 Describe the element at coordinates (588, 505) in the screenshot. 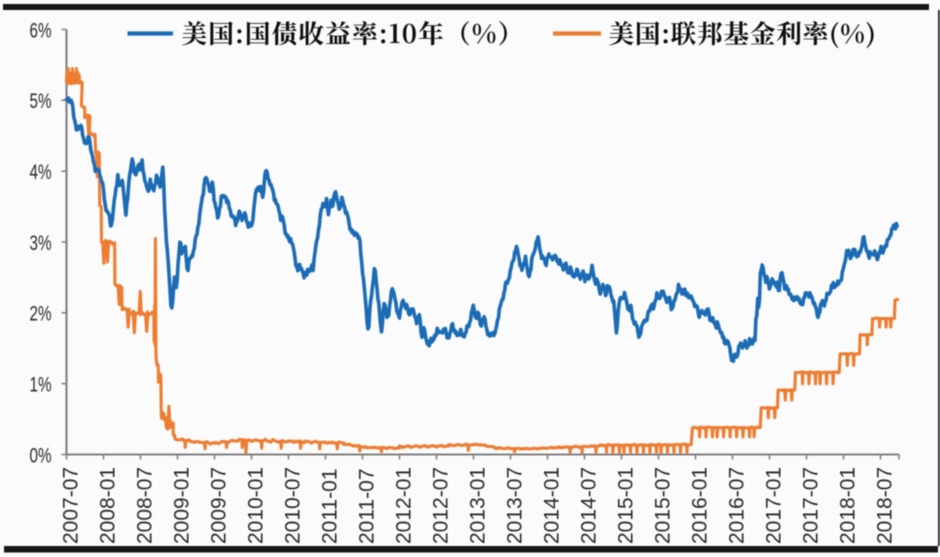

I see `svg-text: 2014-07` at that location.